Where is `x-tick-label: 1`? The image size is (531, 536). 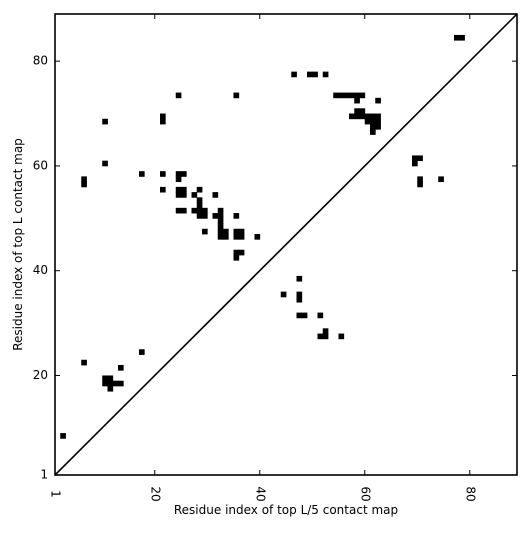 x-tick-label: 1 is located at coordinates (56, 494).